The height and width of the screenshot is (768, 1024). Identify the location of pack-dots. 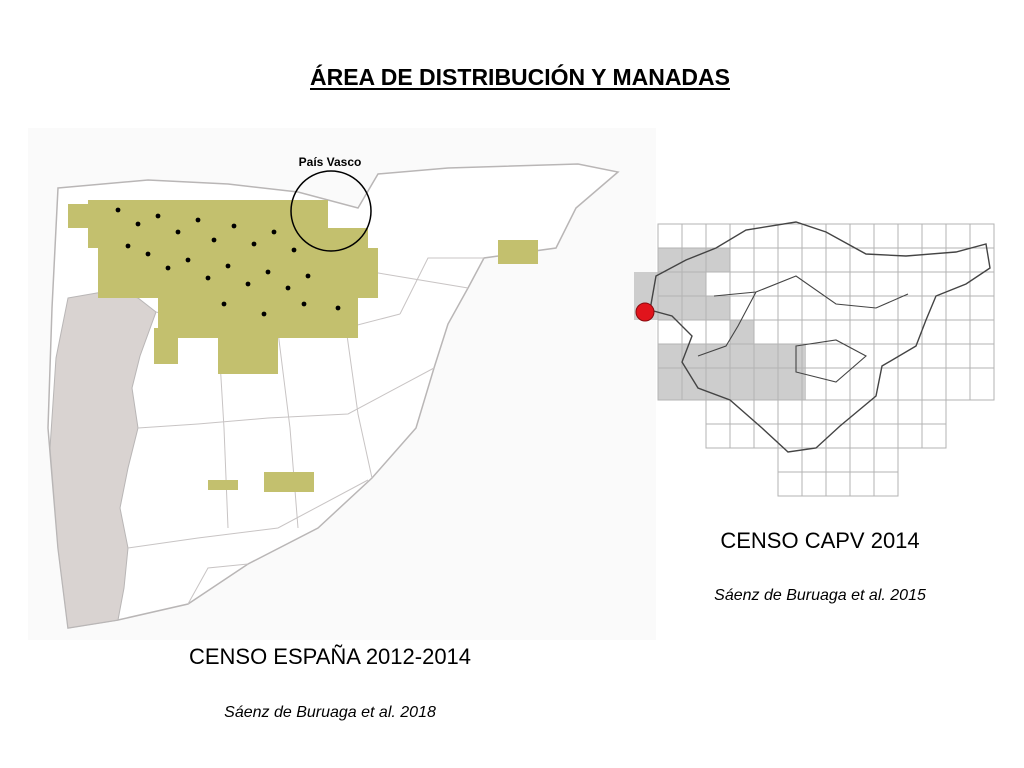
(228, 262).